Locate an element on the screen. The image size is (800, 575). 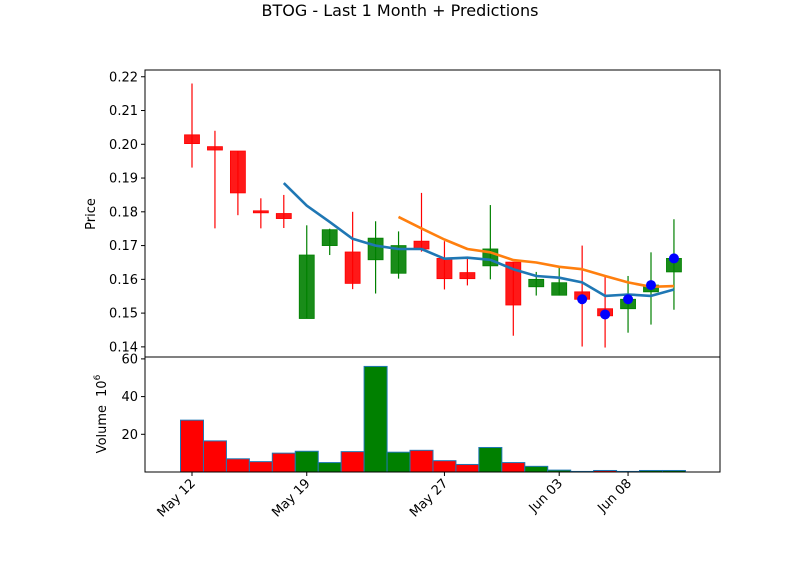
x-tick-label: Jun 03 is located at coordinates (546, 496).